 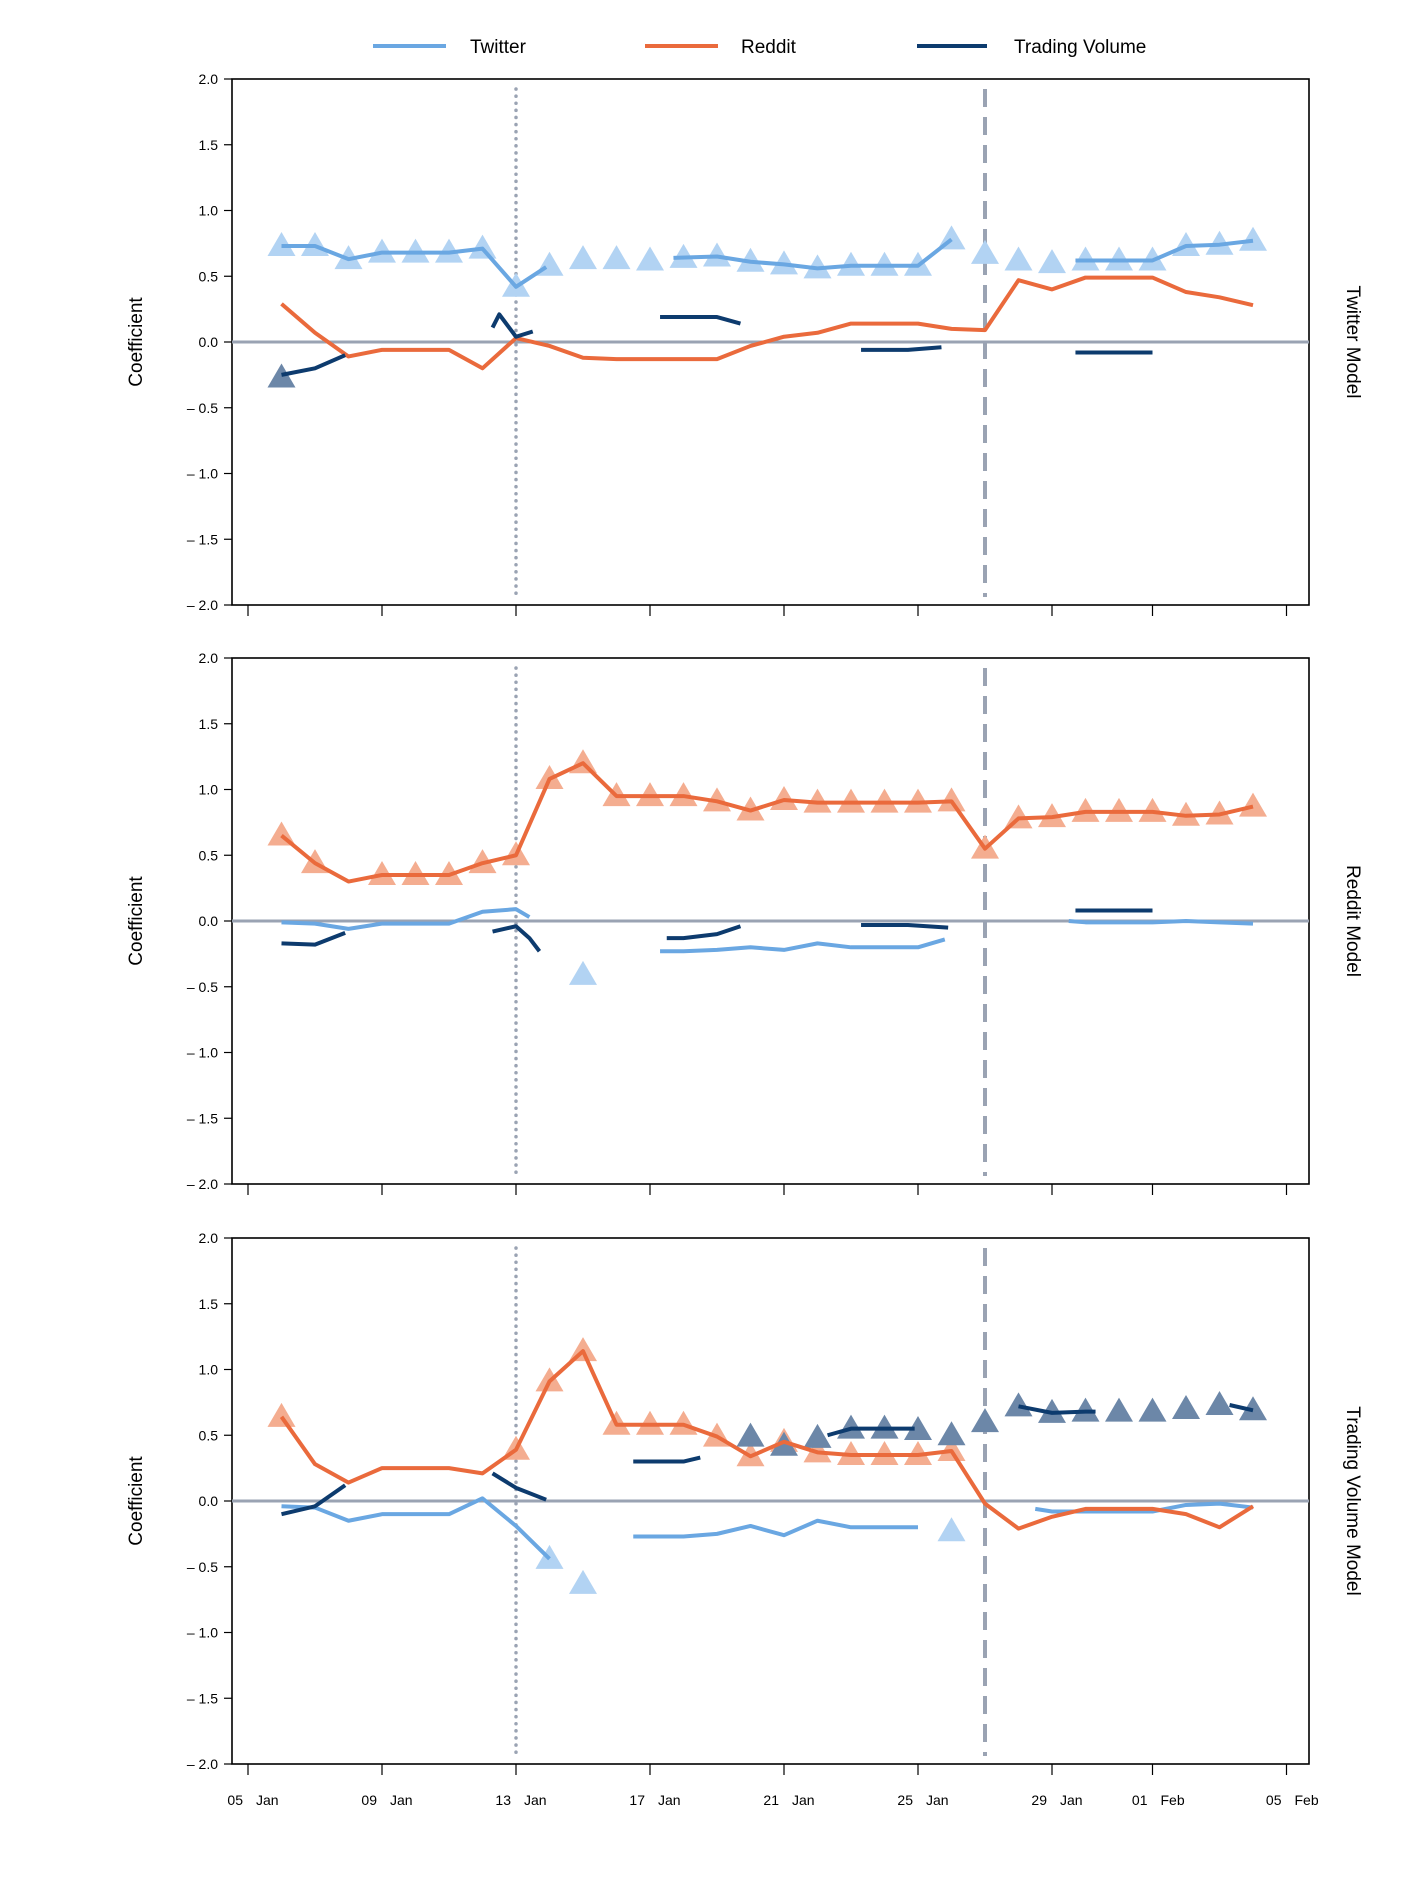 I want to click on y-tick-label: 1.0, so click(x=209, y=790).